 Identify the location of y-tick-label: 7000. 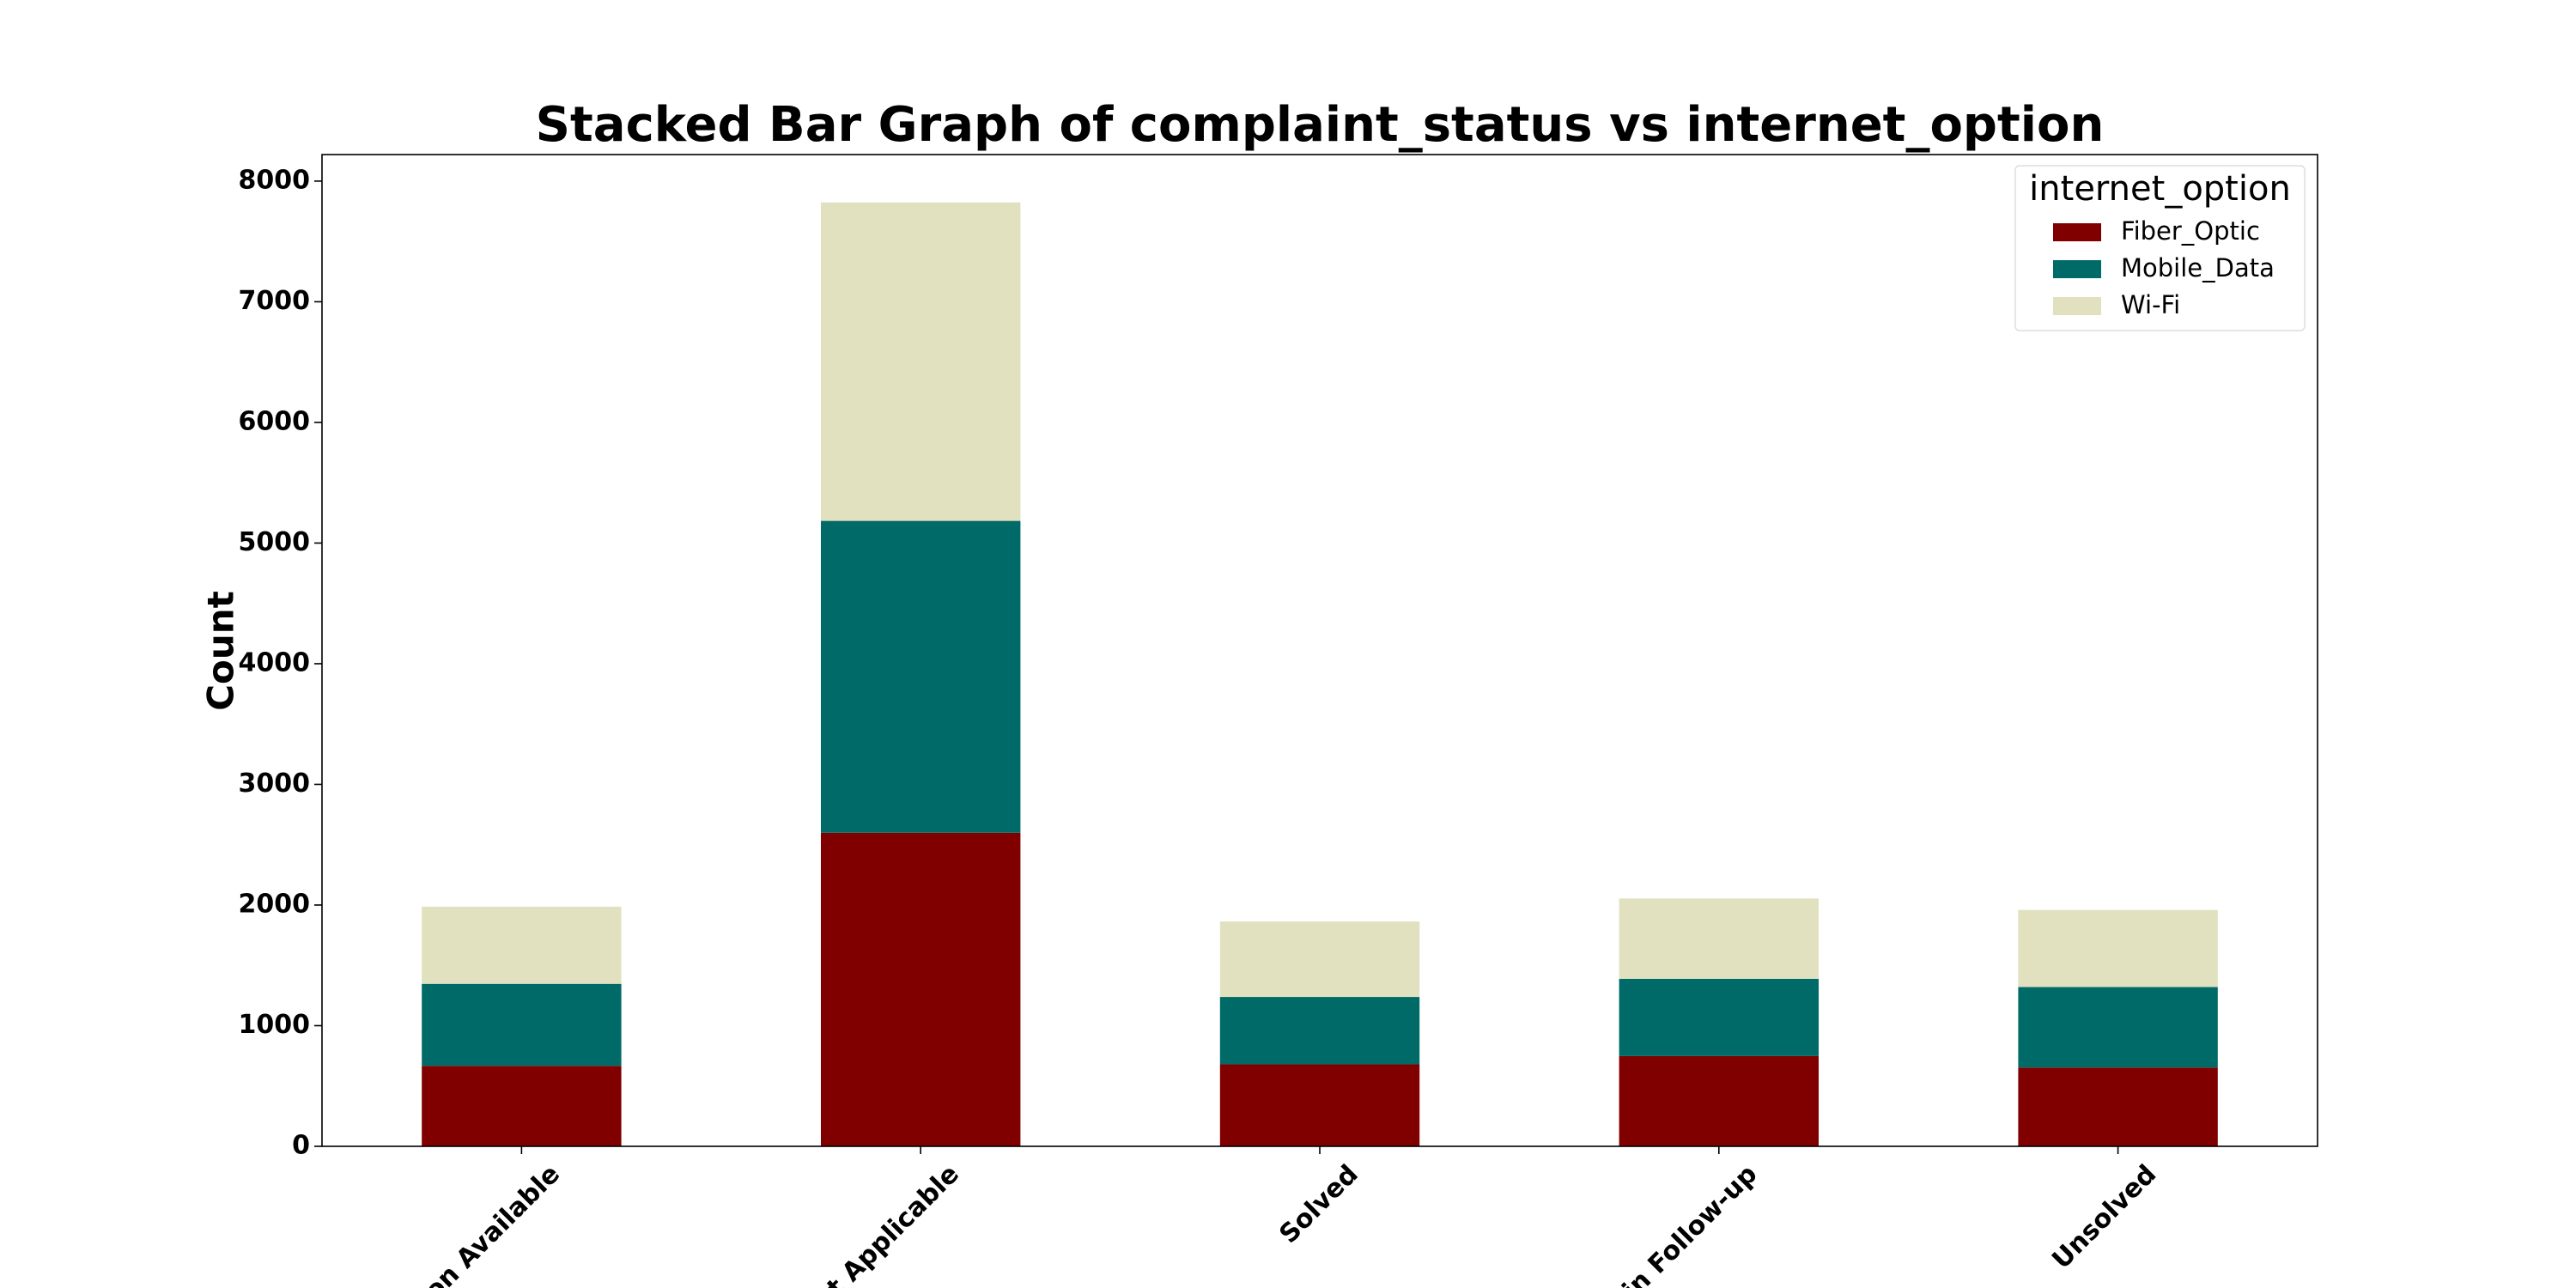
(275, 301).